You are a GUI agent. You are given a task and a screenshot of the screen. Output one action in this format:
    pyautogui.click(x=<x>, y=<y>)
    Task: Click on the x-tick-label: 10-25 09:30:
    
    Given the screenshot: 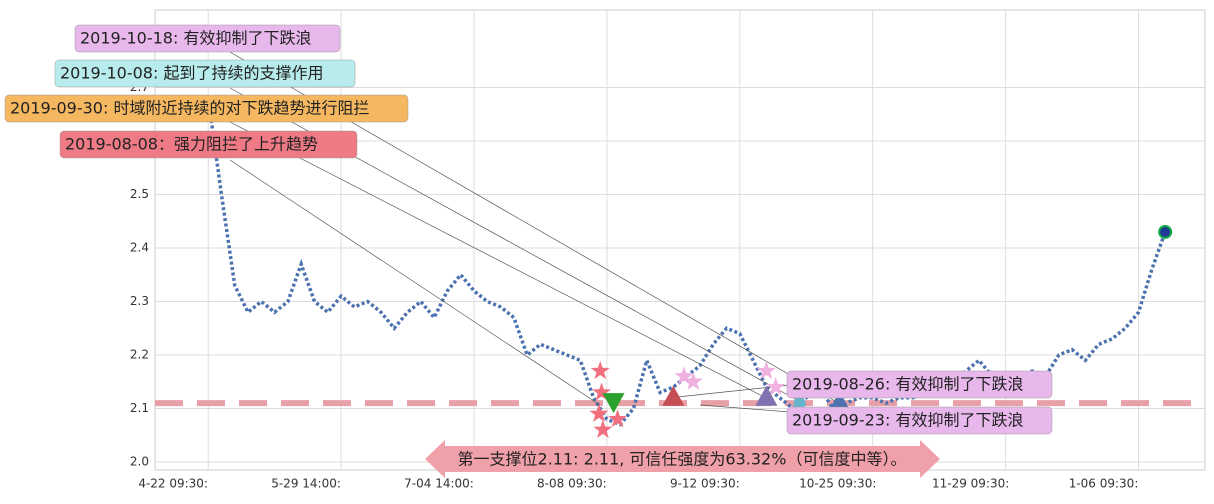 What is the action you would take?
    pyautogui.click(x=837, y=484)
    